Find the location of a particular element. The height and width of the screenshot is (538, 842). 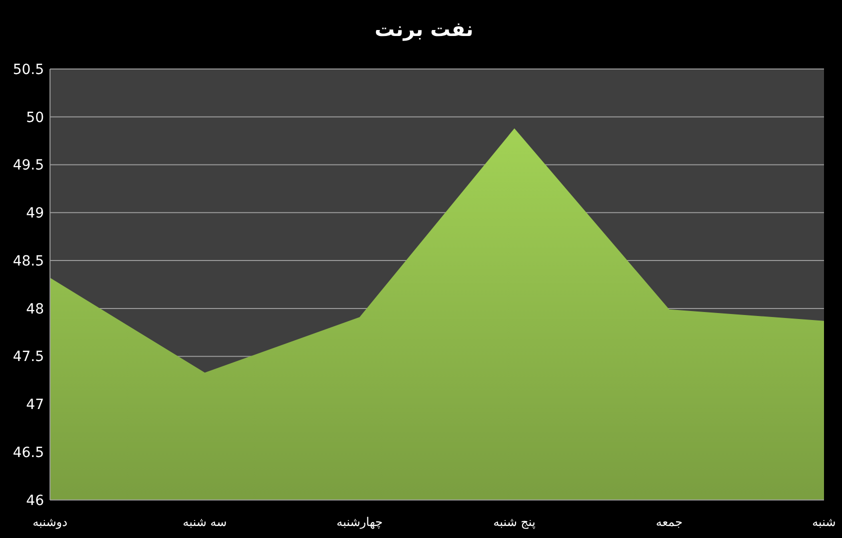

y-tick-label: 49.5 is located at coordinates (28, 166).